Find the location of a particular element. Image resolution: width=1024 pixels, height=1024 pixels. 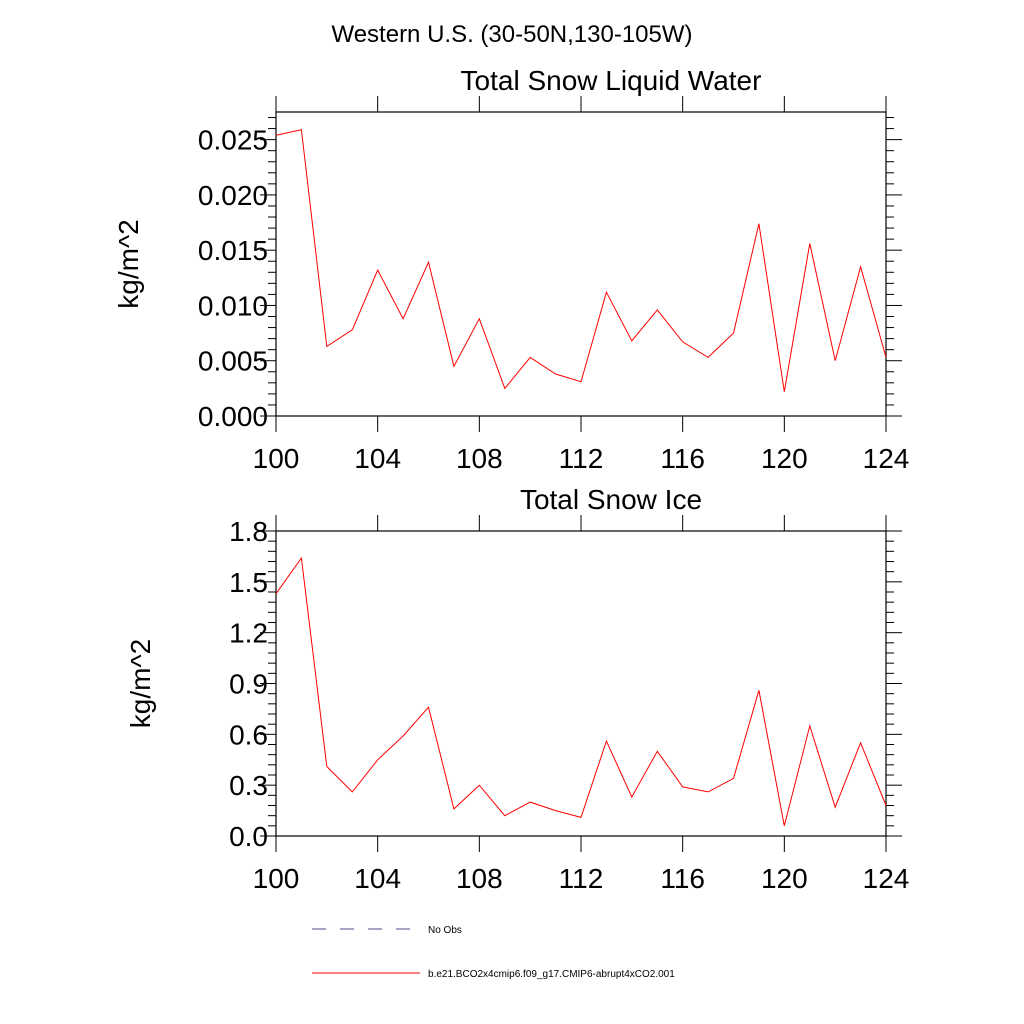

y-tick-label: 0.010 is located at coordinates (233, 305).